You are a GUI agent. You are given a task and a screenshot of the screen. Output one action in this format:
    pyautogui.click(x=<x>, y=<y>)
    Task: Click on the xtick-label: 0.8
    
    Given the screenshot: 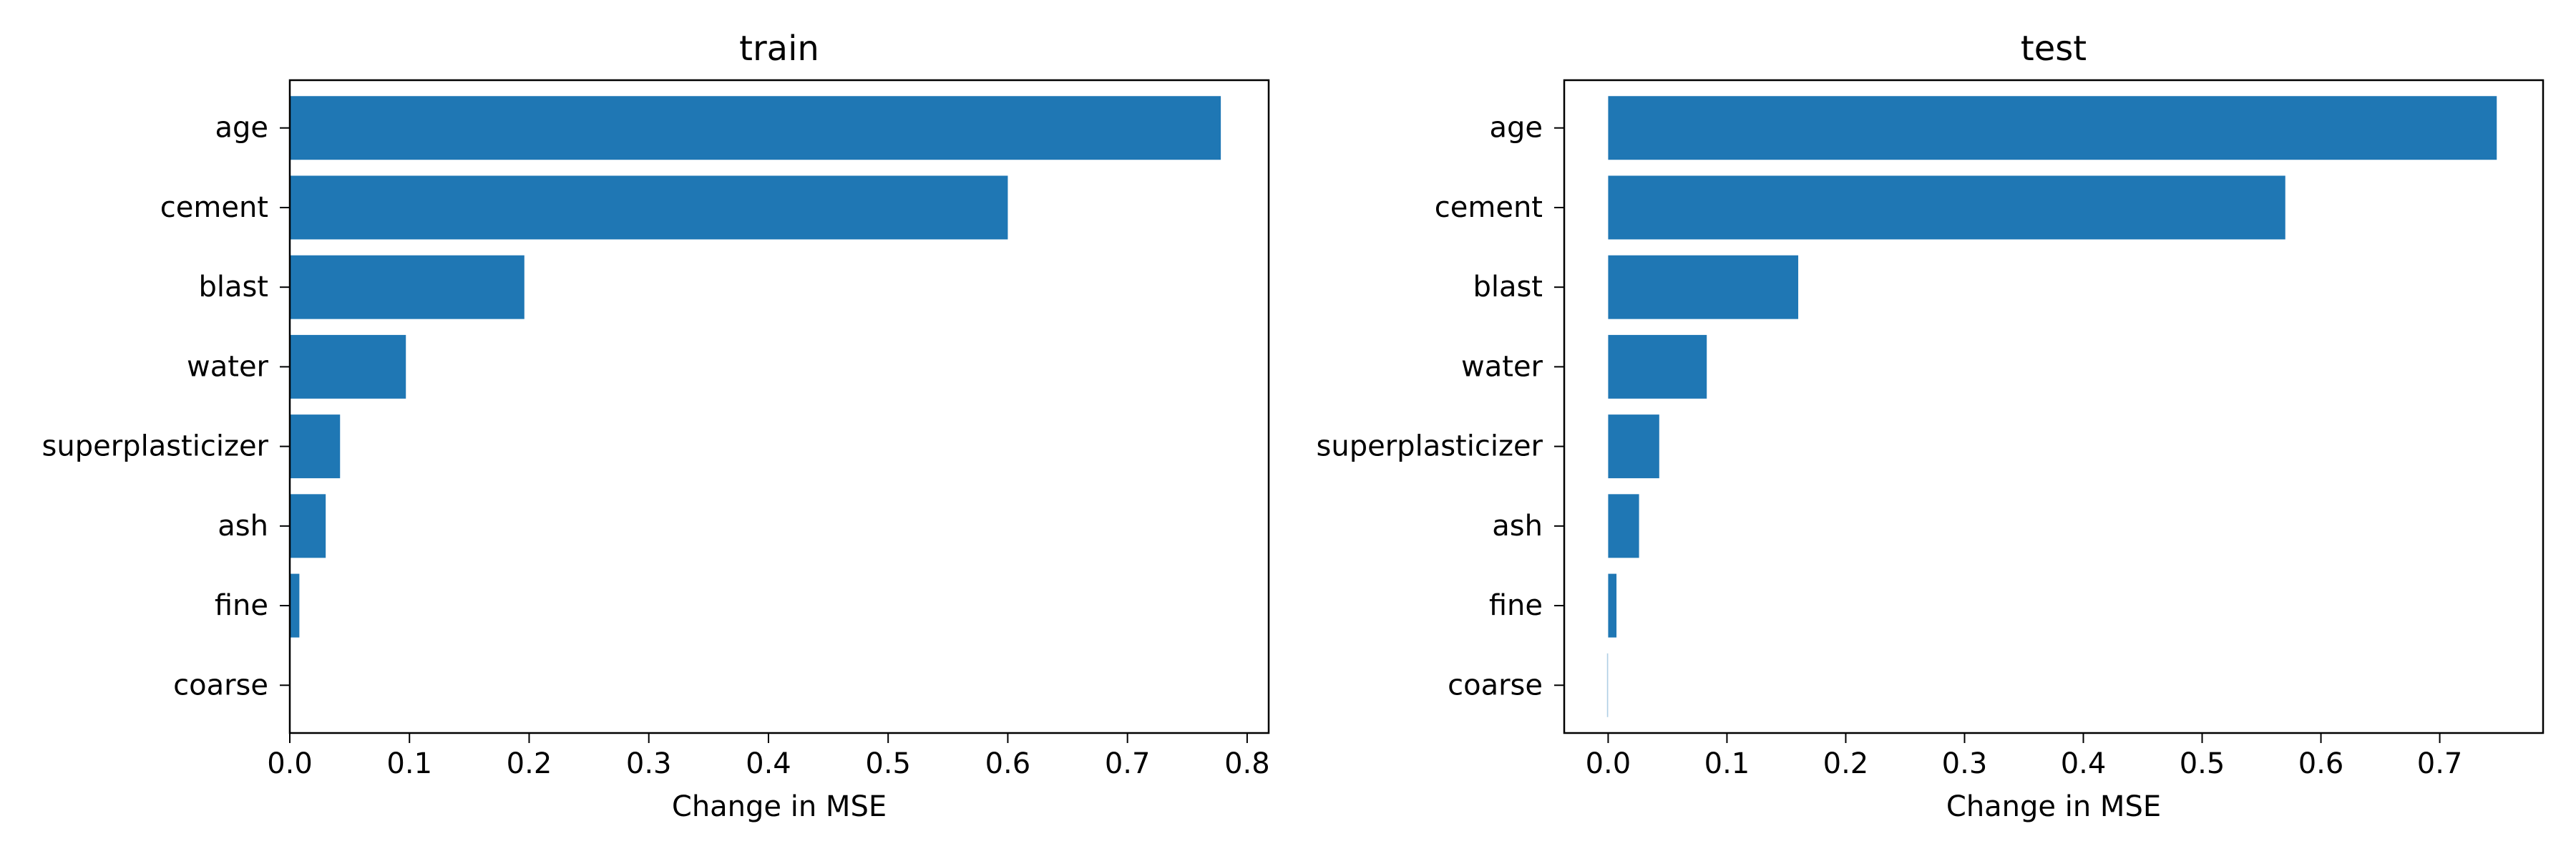 What is the action you would take?
    pyautogui.click(x=1247, y=763)
    